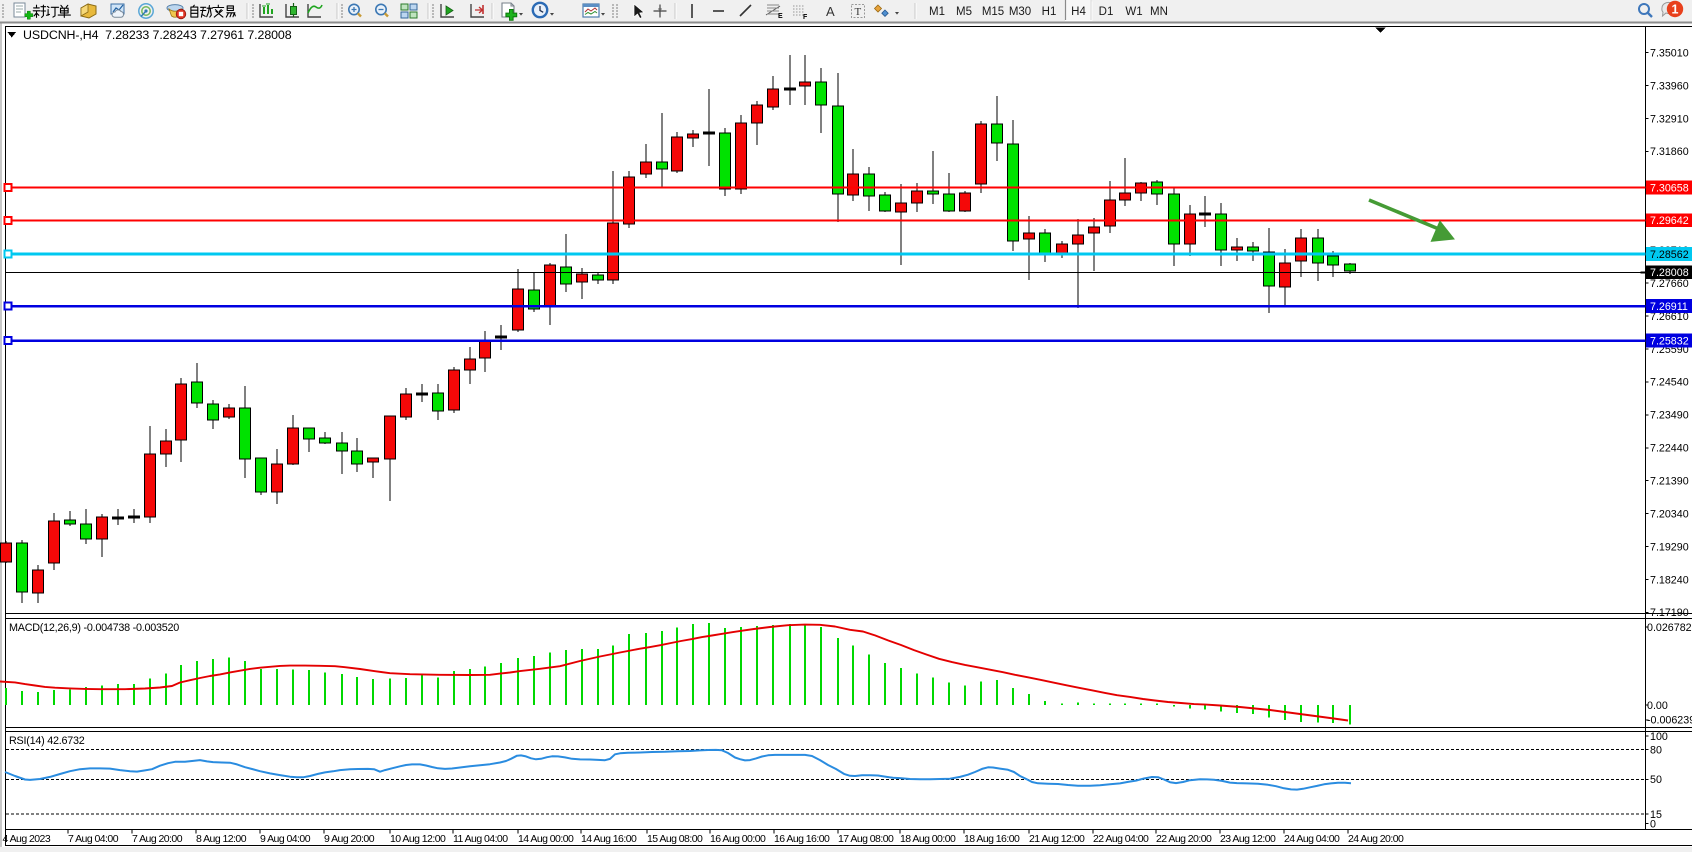 Image resolution: width=1692 pixels, height=852 pixels. What do you see at coordinates (94, 628) in the screenshot?
I see `svg-text:MACD(12,26,9) -0.004738 -0.003: MACD(12,26,9) -0.004738 -0.003520` at bounding box center [94, 628].